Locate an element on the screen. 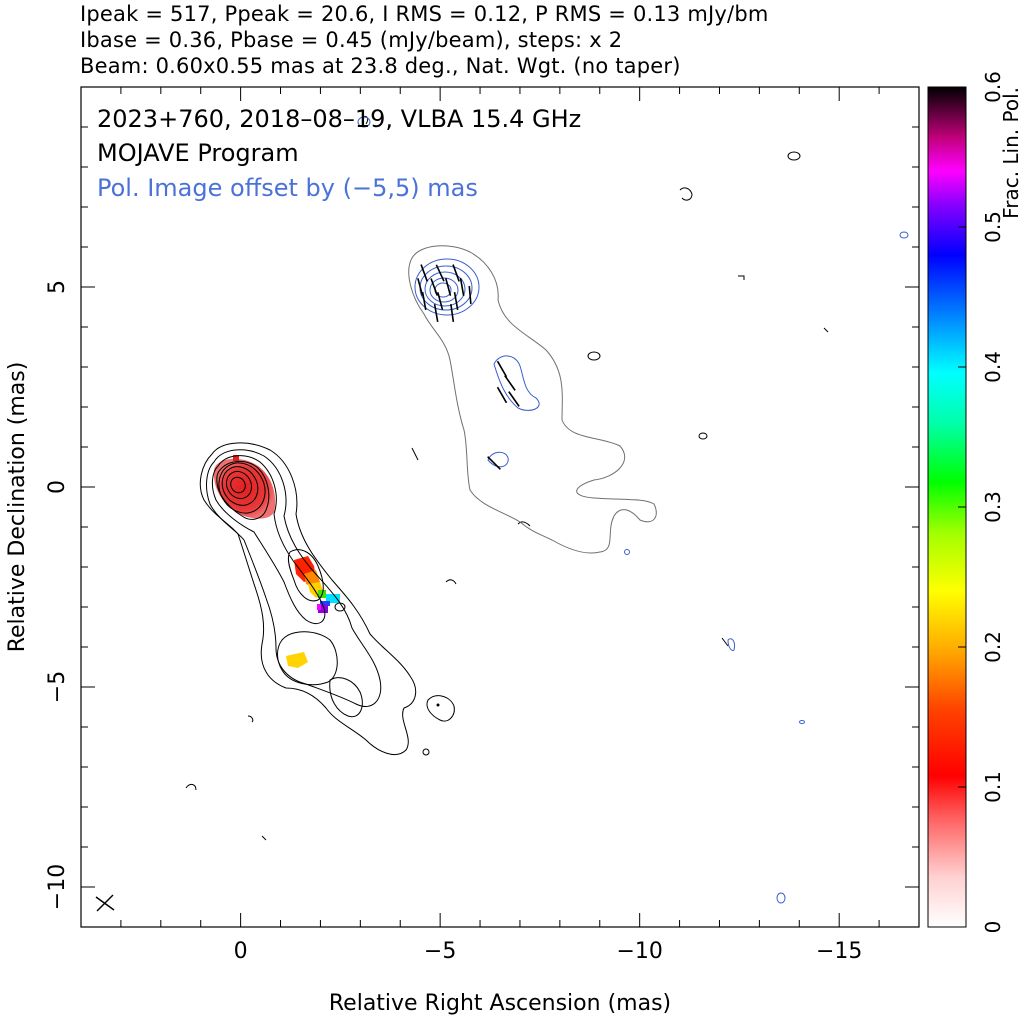 Image resolution: width=1027 pixels, height=1020 pixels. colorbar-ticks: 0 0.1 0.2 0.3 0.4 0.5 0.6 is located at coordinates (981, 502).